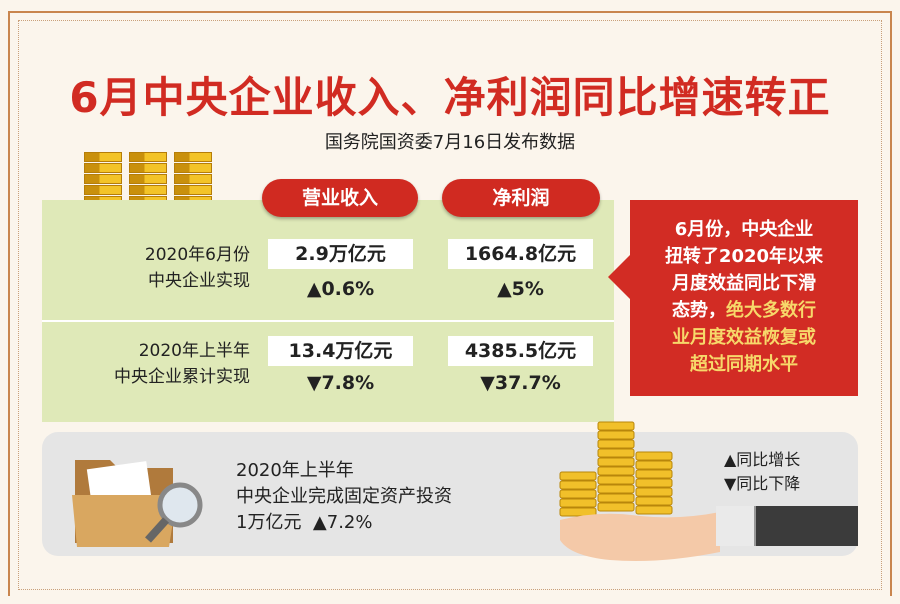 The width and height of the screenshot is (900, 604). What do you see at coordinates (771, 310) in the screenshot?
I see `callout-highlight: 绝大多数行` at bounding box center [771, 310].